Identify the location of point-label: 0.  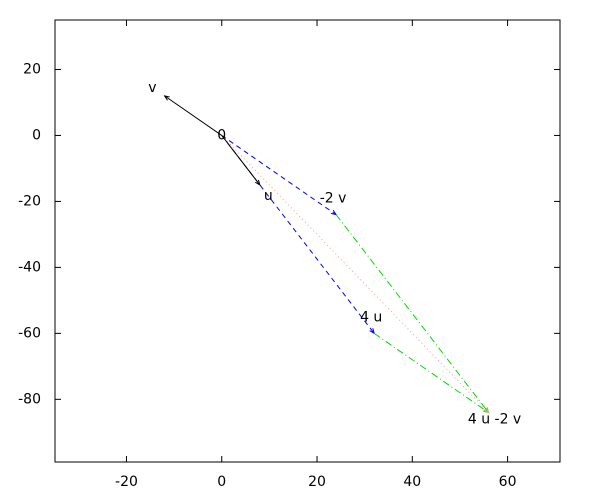
(221, 135).